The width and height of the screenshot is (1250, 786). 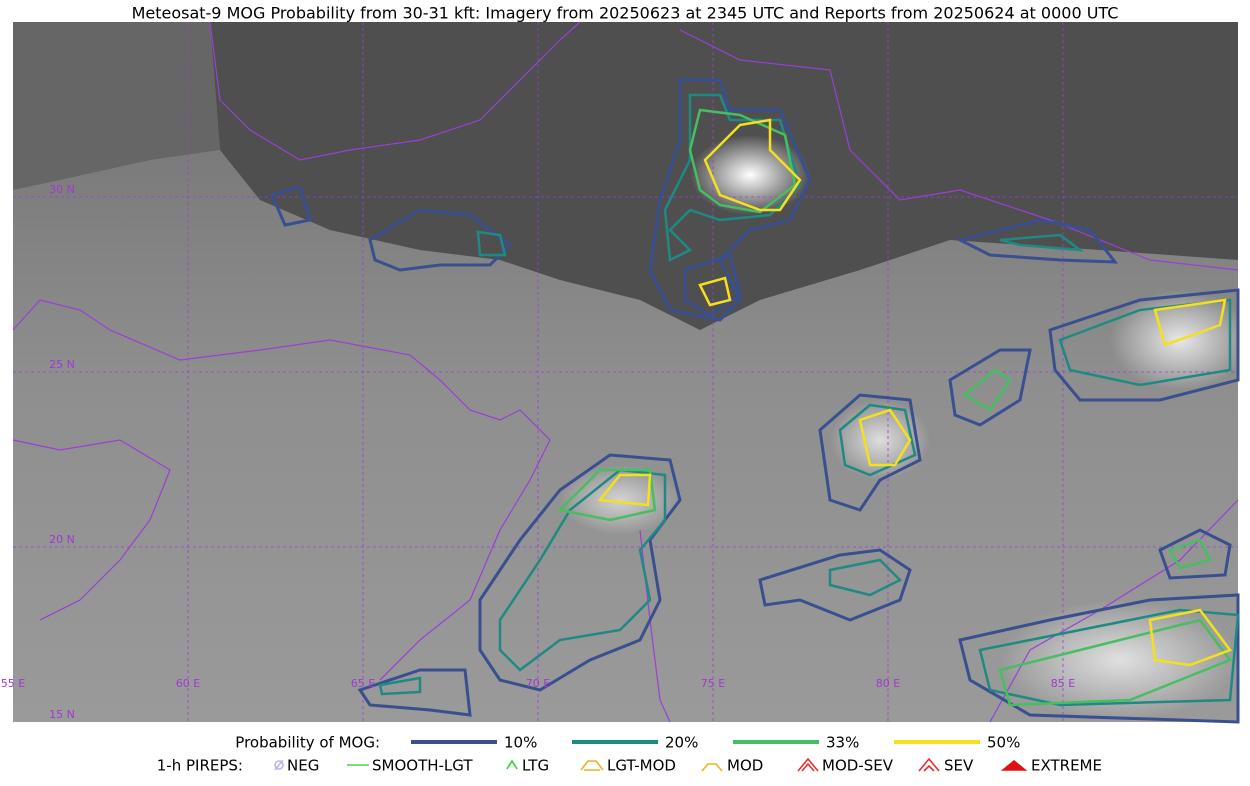 What do you see at coordinates (1063, 683) in the screenshot?
I see `lon-label: 85 E` at bounding box center [1063, 683].